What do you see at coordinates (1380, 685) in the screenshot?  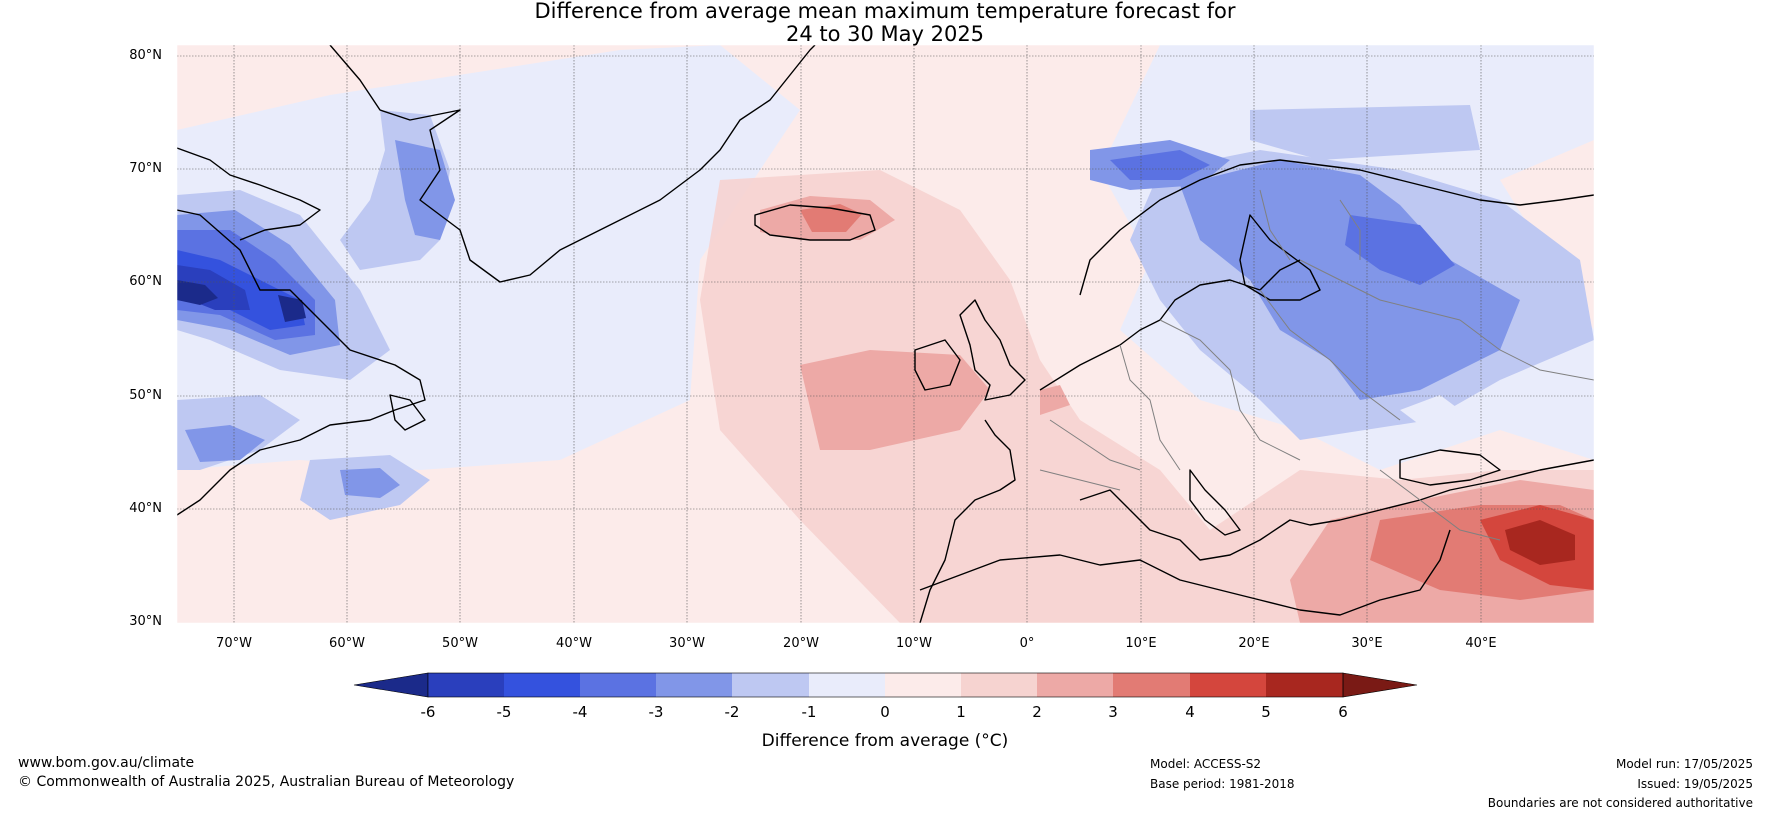 I see `colorbar-max-arrow` at bounding box center [1380, 685].